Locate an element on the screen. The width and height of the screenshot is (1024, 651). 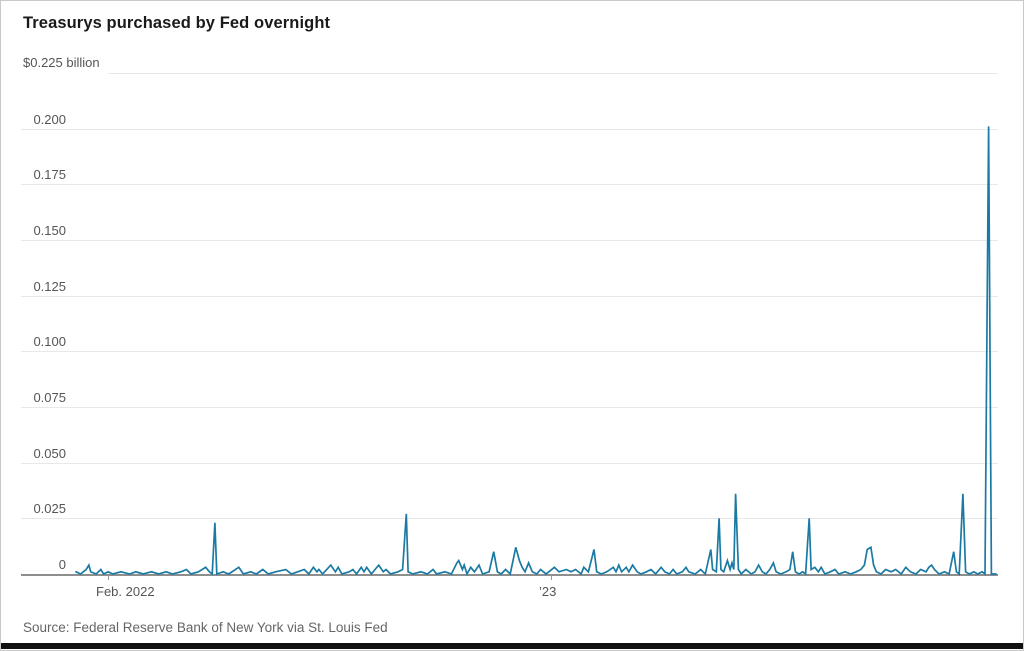
y-tick-label: 0.125 is located at coordinates (49, 286).